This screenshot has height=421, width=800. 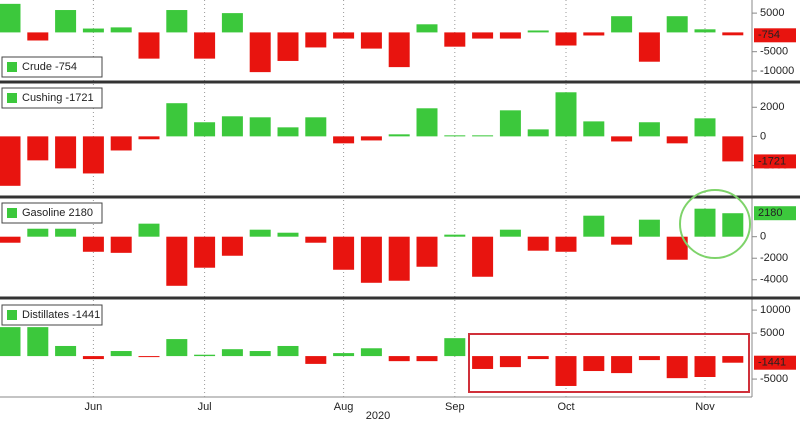 What do you see at coordinates (774, 258) in the screenshot?
I see `y-tick-label: -2000` at bounding box center [774, 258].